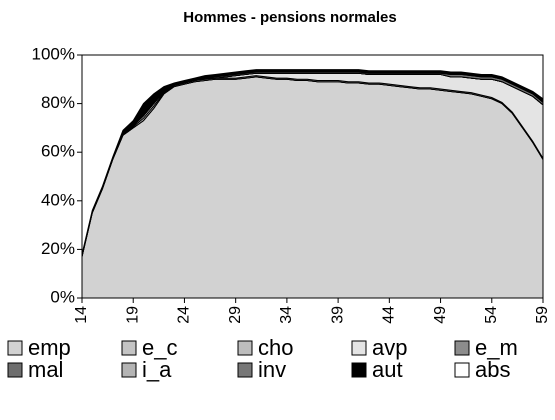 Image resolution: width=555 pixels, height=420 pixels. I want to click on legend-label: abs, so click(492, 369).